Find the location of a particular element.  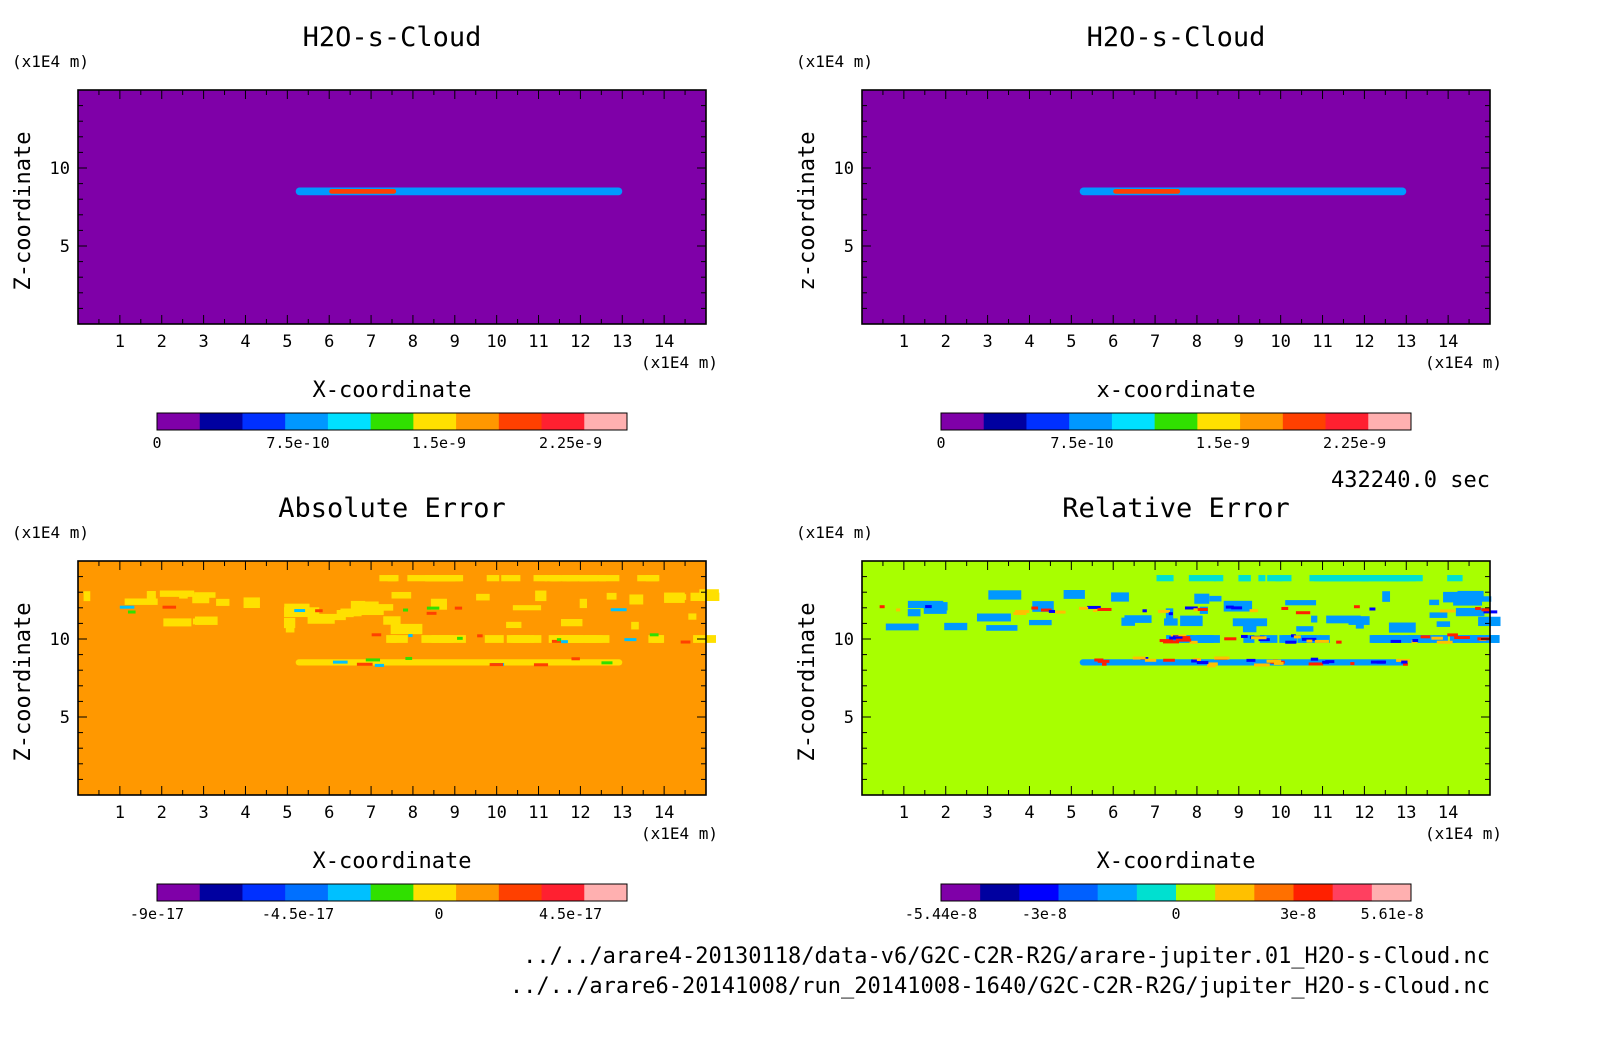

colorbar-tick-label: 4.5e-17 is located at coordinates (570, 914).